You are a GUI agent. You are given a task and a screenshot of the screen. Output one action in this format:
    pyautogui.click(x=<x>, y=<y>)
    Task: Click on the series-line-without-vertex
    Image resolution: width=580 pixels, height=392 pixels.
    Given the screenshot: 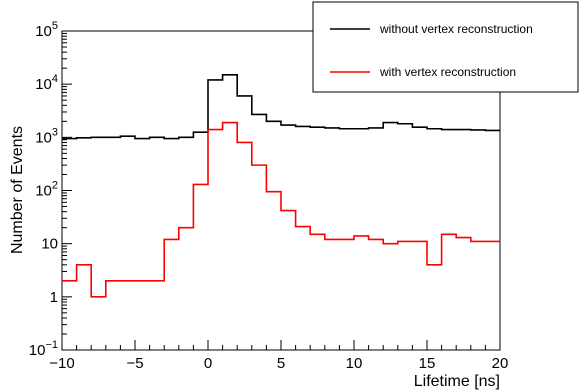 What is the action you would take?
    pyautogui.click(x=281, y=107)
    